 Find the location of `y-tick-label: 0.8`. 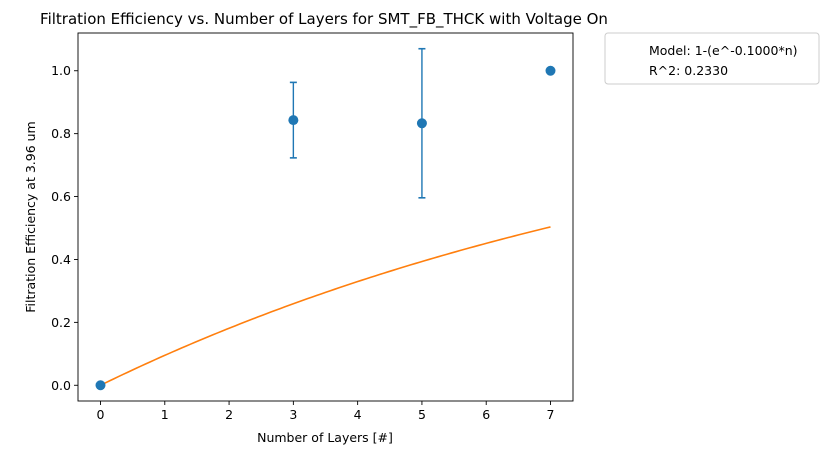

y-tick-label: 0.8 is located at coordinates (61, 133).